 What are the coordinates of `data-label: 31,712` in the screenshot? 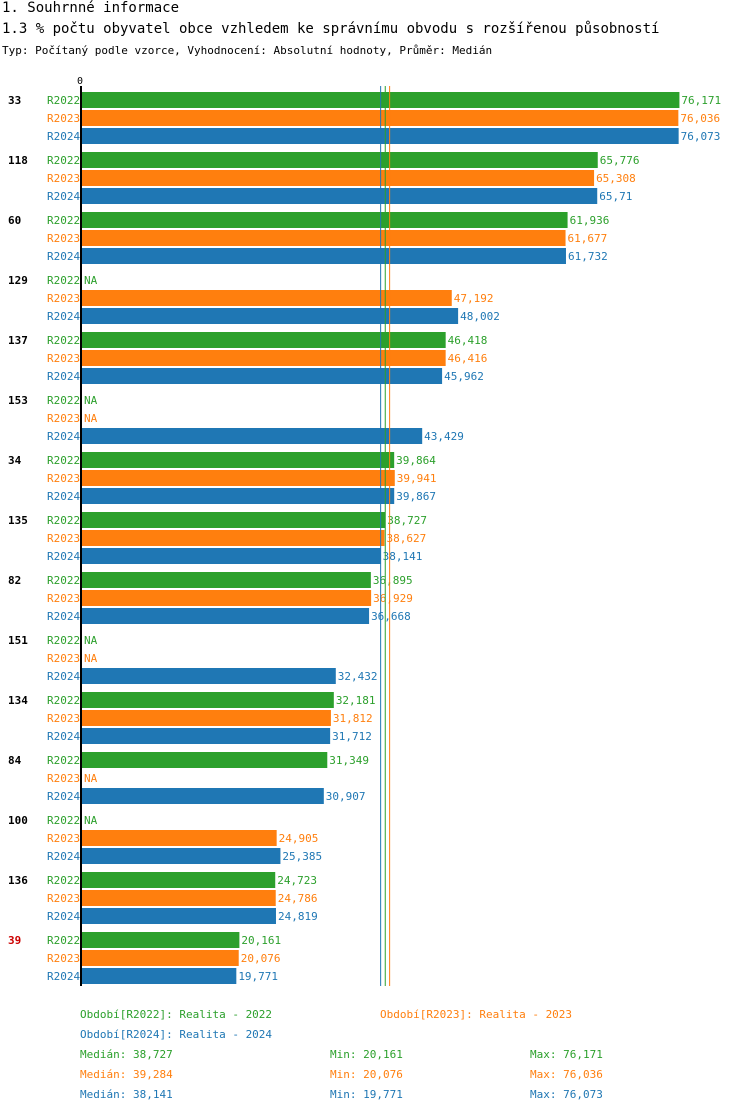 It's located at (352, 736).